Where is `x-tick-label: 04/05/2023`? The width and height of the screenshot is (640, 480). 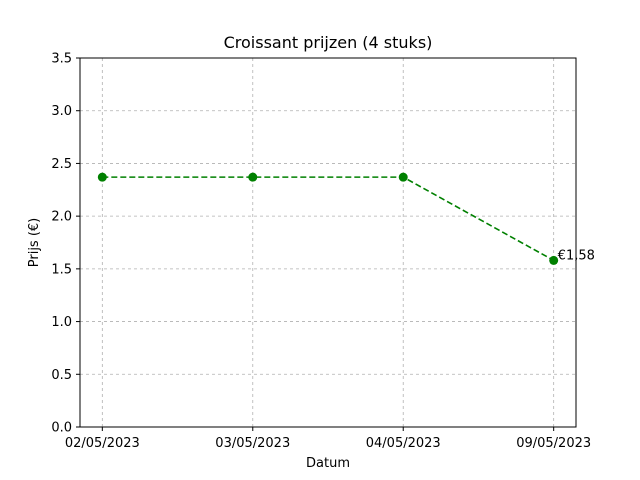 x-tick-label: 04/05/2023 is located at coordinates (403, 443).